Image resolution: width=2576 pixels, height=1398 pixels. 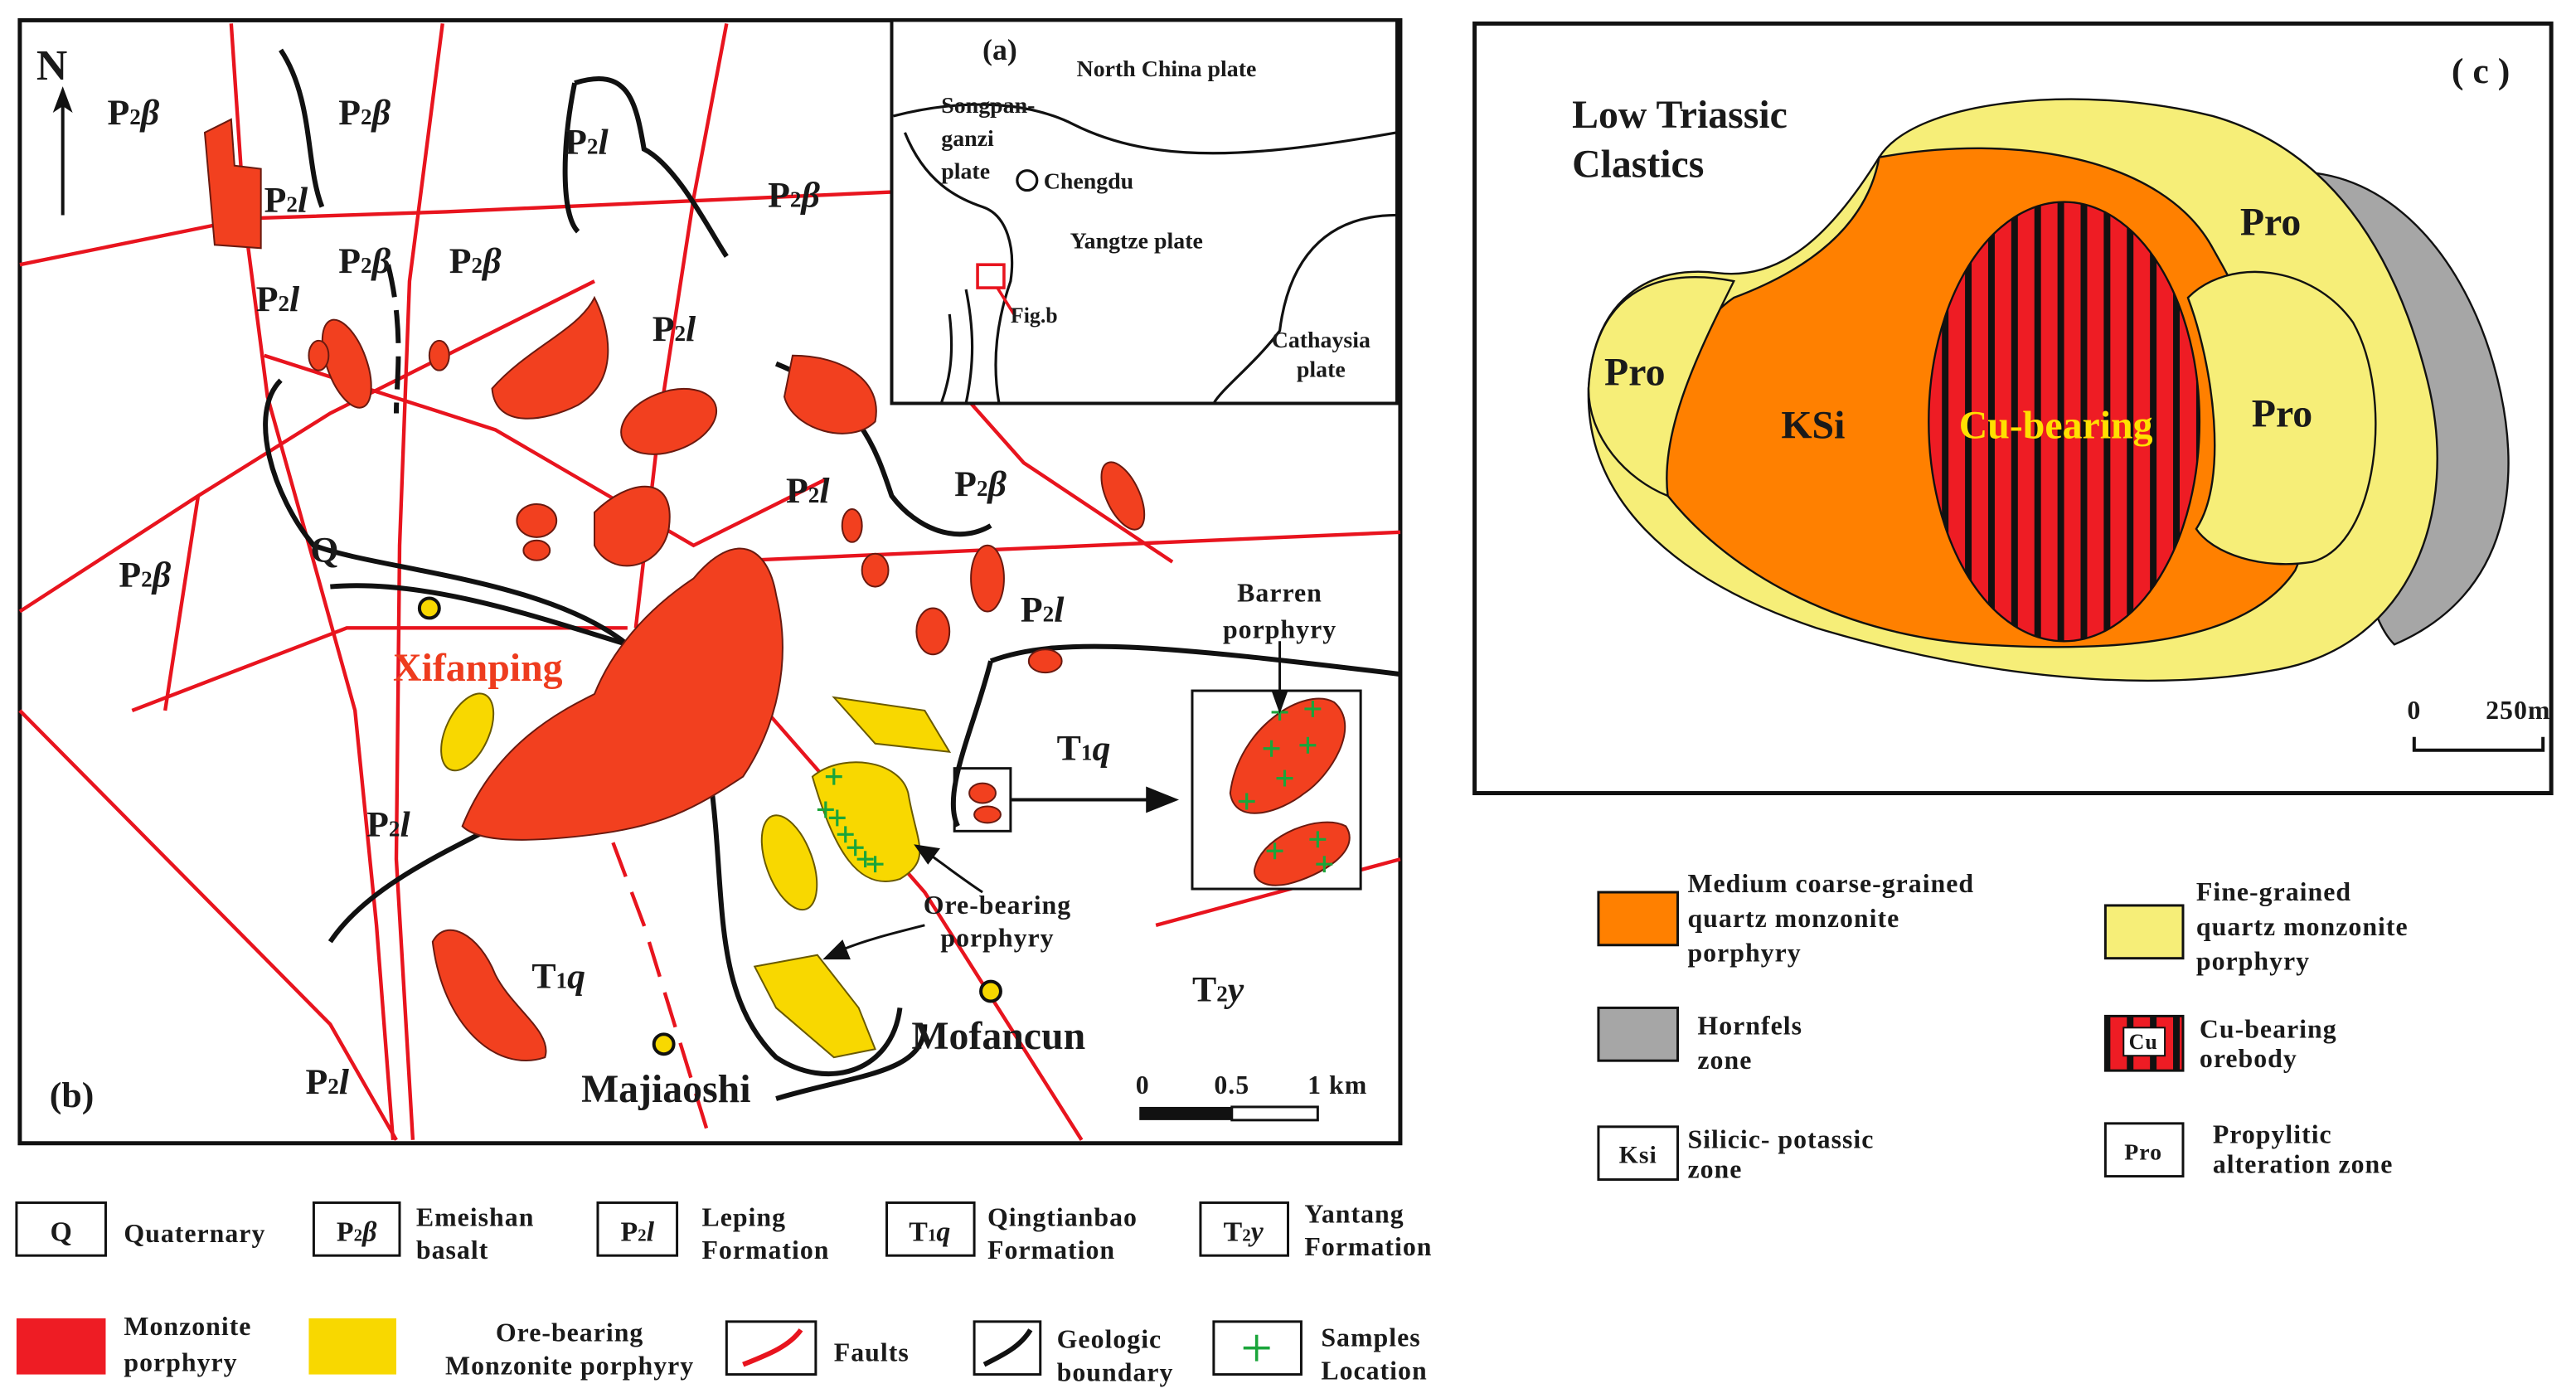 I want to click on plate-label: North China plate, so click(x=1167, y=69).